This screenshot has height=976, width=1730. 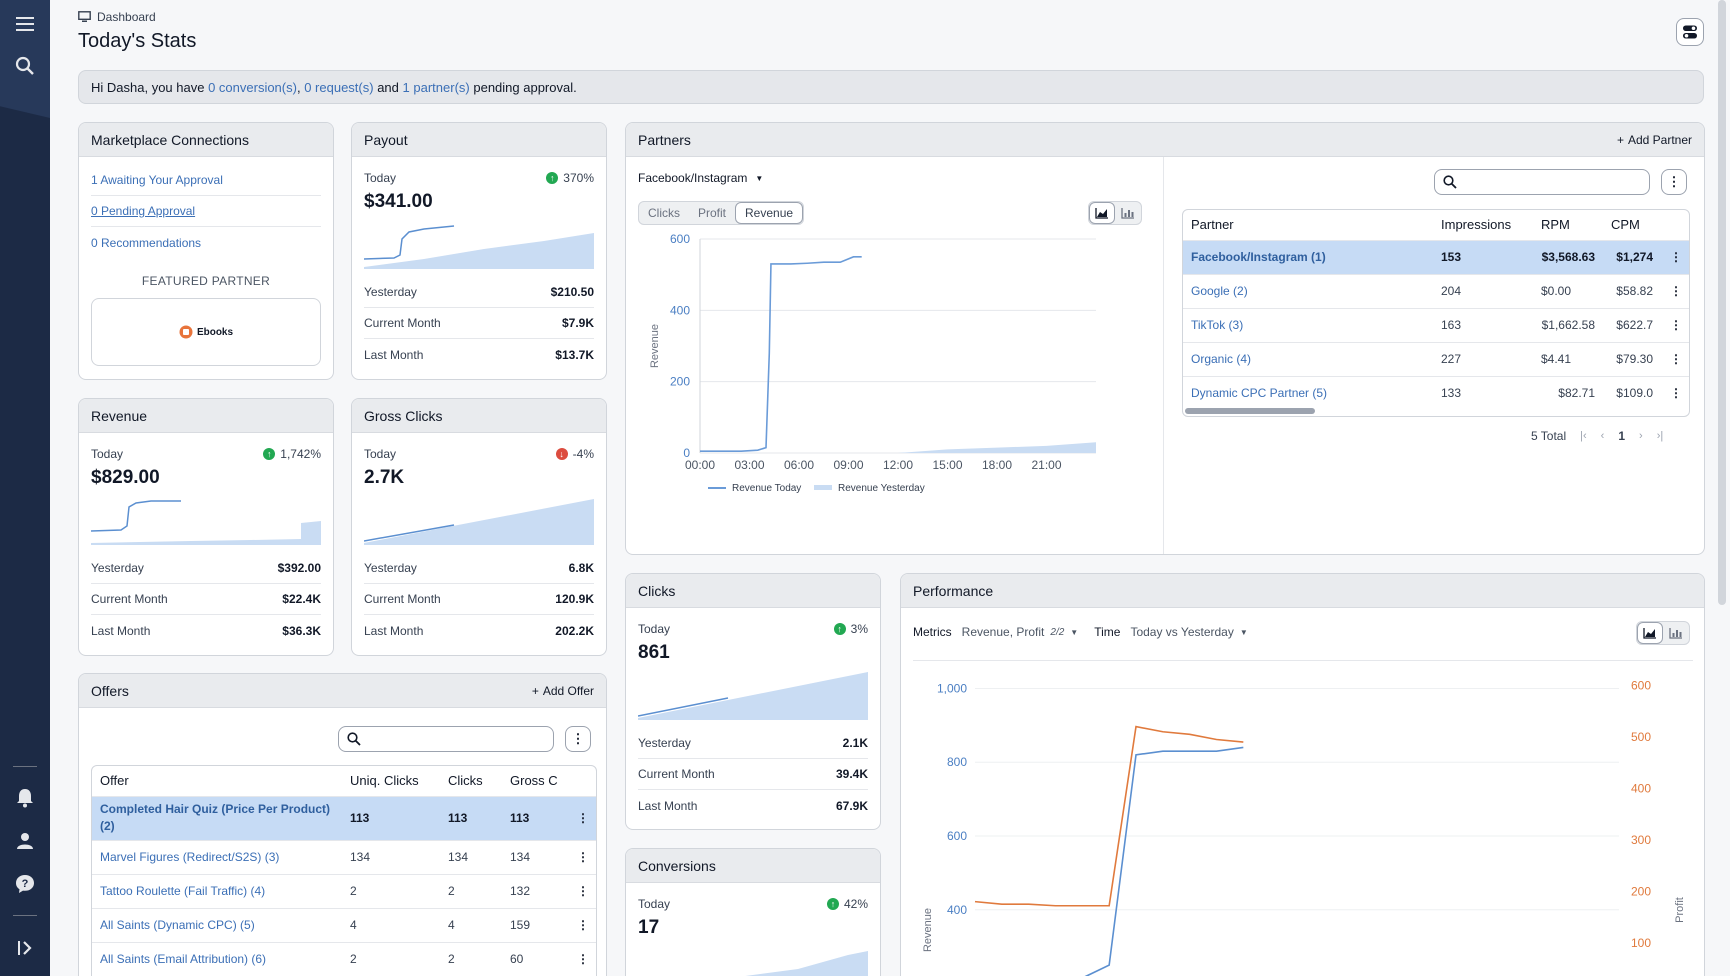 What do you see at coordinates (1436, 358) in the screenshot?
I see `table-row: Organic (4) 227 $4.41 $79.30 ⋮` at bounding box center [1436, 358].